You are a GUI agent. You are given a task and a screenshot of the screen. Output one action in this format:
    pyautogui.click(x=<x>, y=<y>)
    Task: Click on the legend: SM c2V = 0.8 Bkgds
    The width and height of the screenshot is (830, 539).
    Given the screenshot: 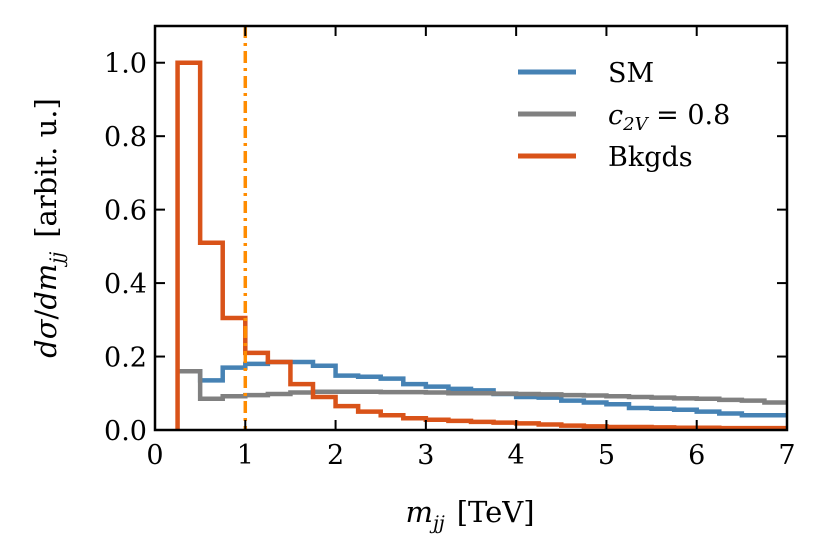 What is the action you would take?
    pyautogui.click(x=624, y=115)
    